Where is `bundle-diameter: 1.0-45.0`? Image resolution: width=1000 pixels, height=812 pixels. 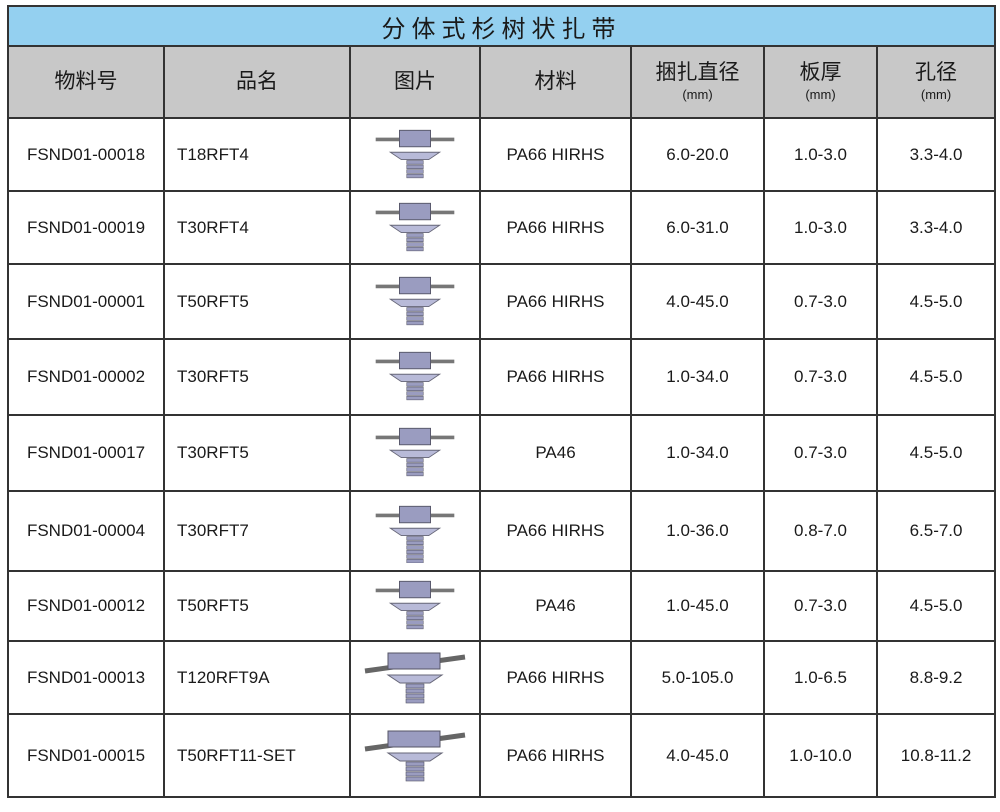 bundle-diameter: 1.0-45.0 is located at coordinates (697, 606).